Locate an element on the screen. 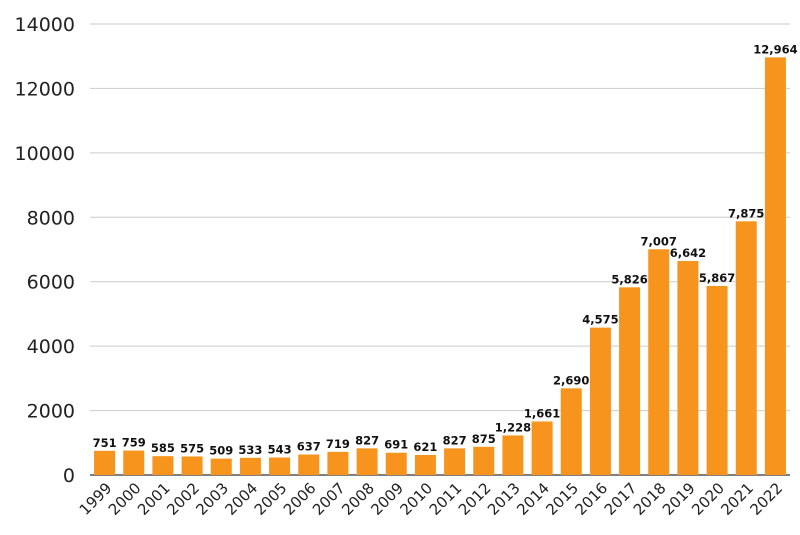 This screenshot has width=800, height=535. data-label: 1,228 is located at coordinates (513, 427).